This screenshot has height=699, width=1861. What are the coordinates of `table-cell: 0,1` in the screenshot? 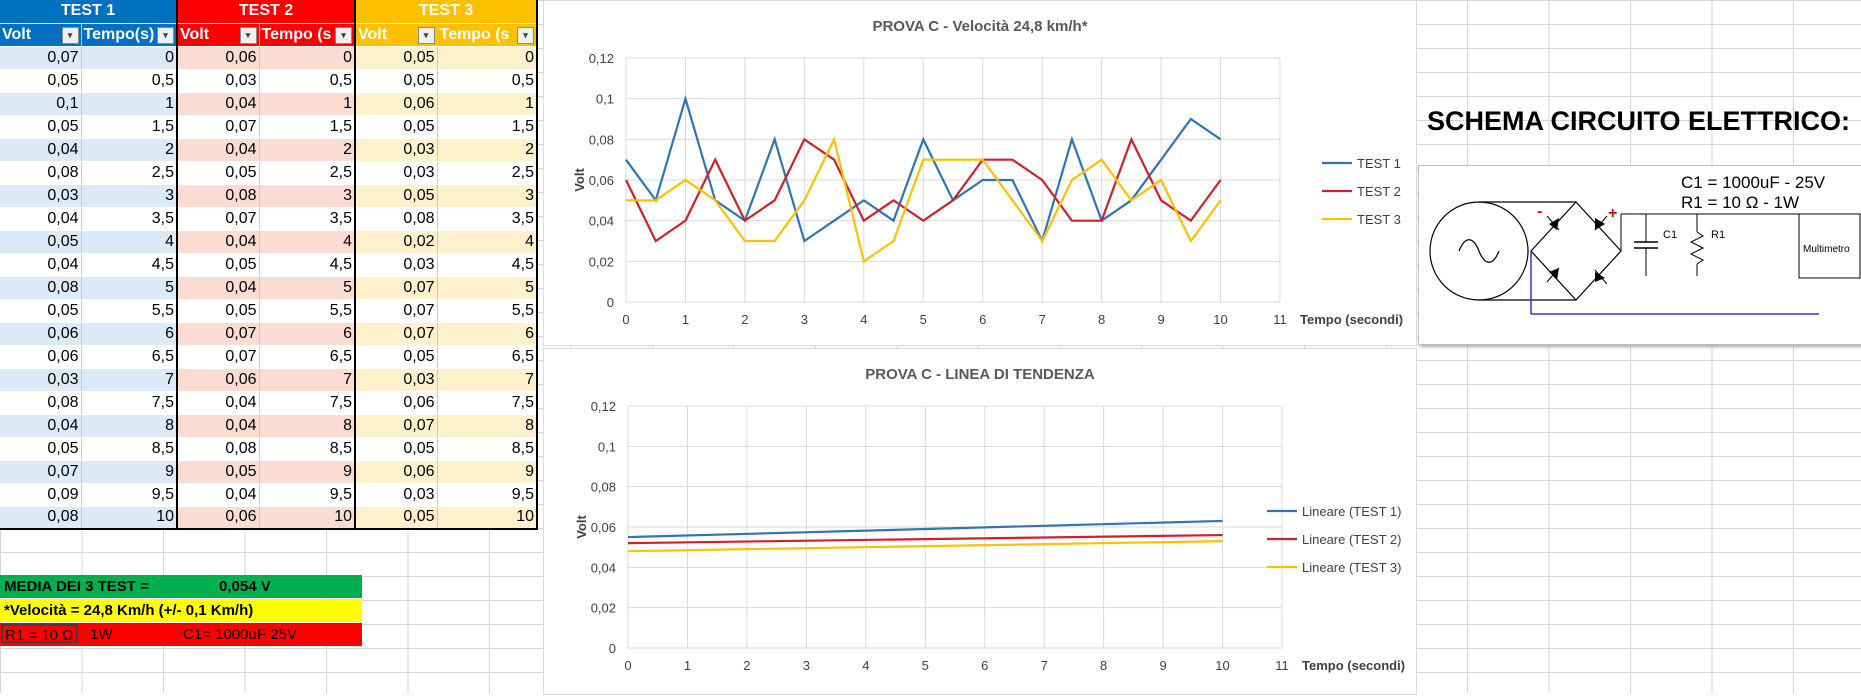 It's located at (41, 104).